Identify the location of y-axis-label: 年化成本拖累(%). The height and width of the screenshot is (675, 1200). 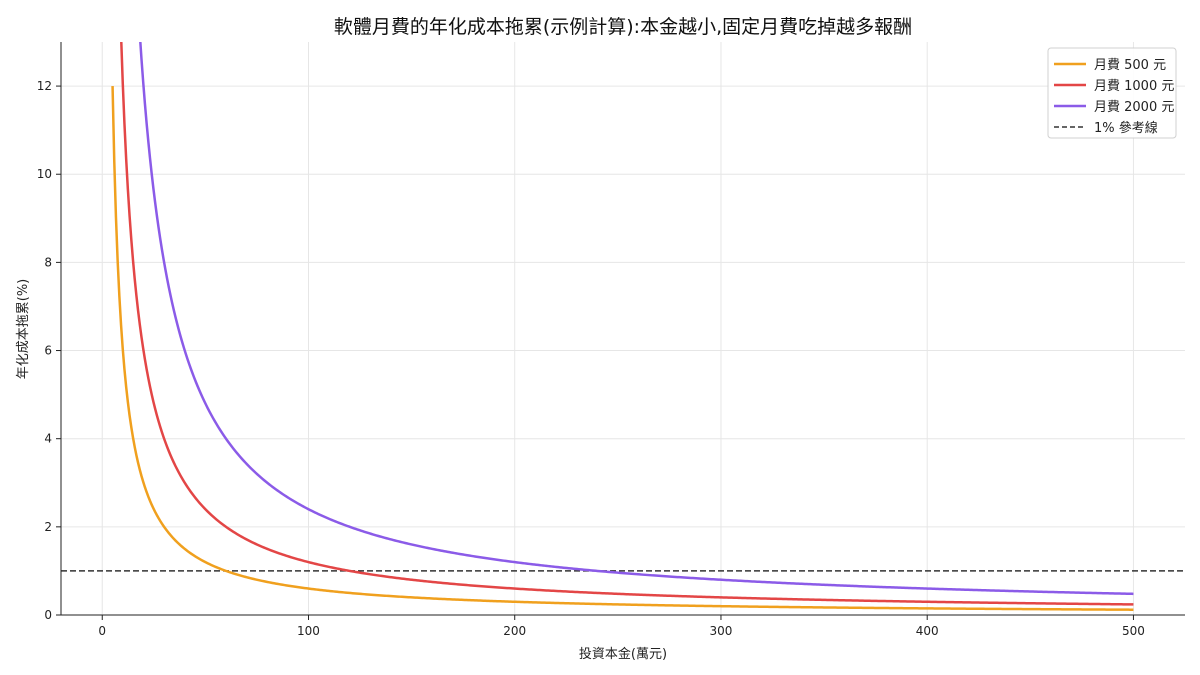
(23, 329).